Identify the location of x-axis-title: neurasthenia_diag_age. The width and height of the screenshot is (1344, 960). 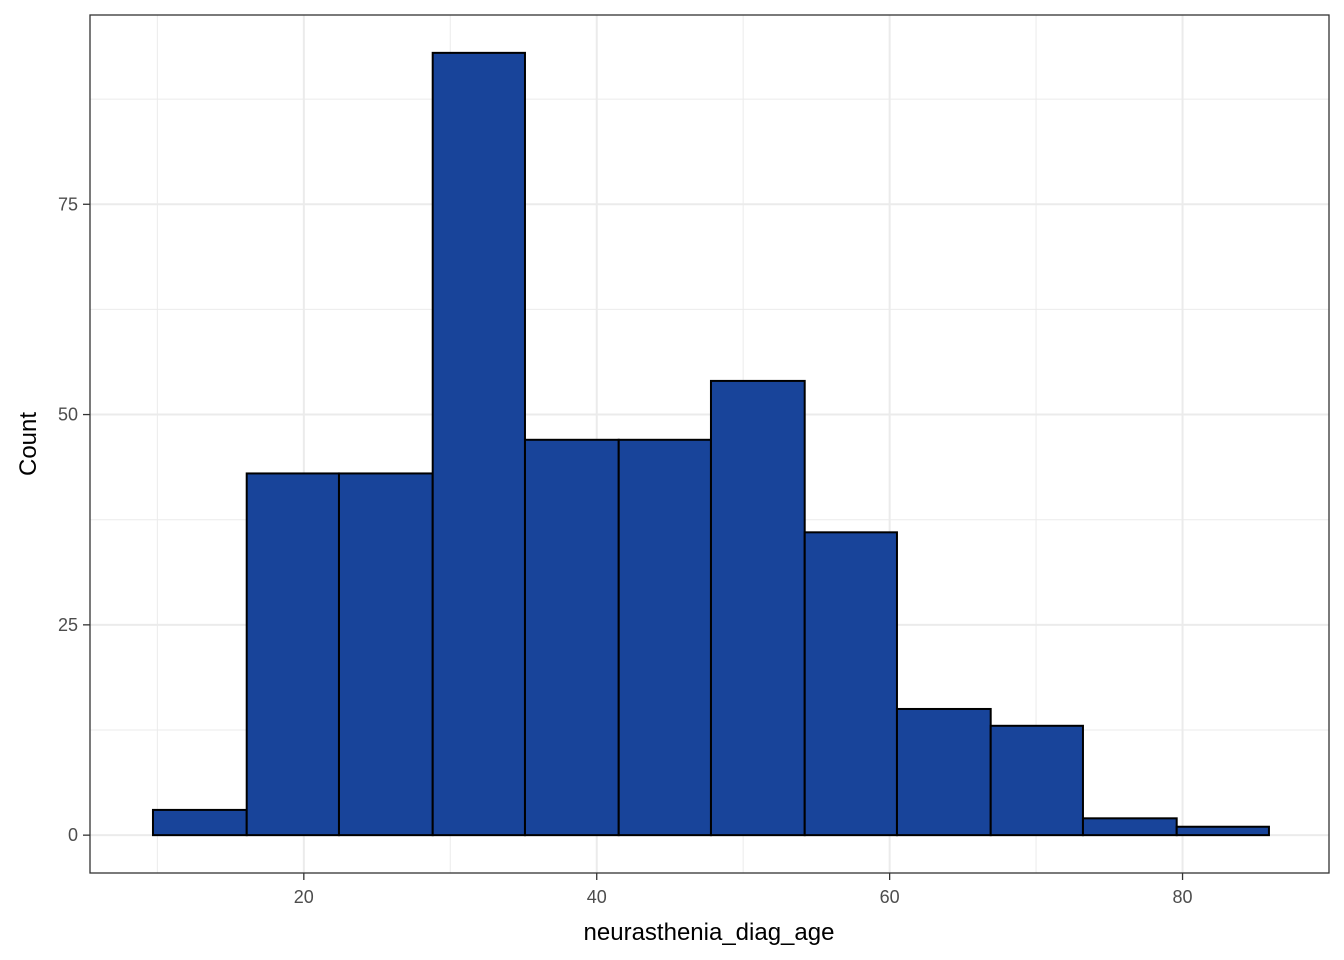
(709, 932).